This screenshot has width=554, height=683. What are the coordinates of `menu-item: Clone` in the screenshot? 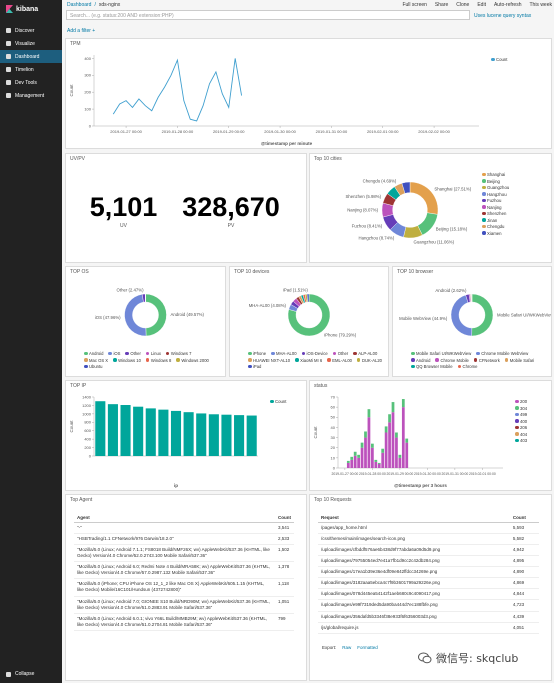 It's located at (463, 5).